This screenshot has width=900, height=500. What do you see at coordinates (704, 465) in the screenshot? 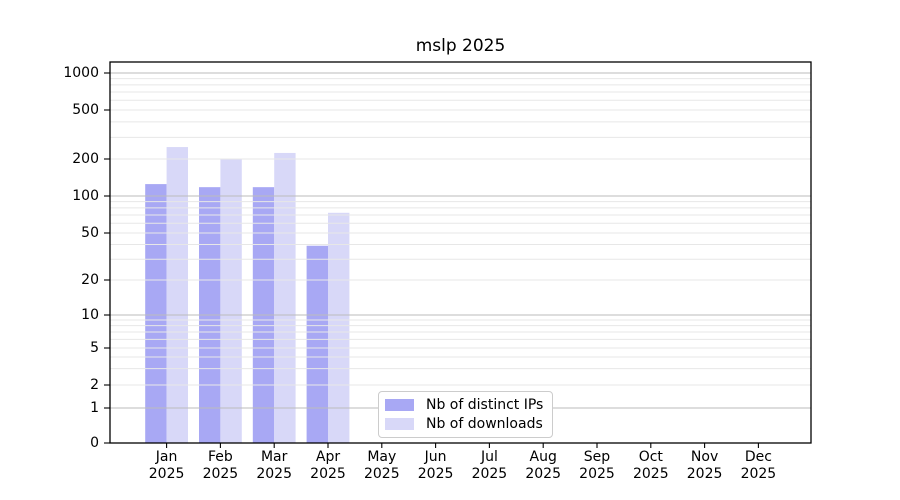
I see `x-tick-label: Nov 2025` at bounding box center [704, 465].